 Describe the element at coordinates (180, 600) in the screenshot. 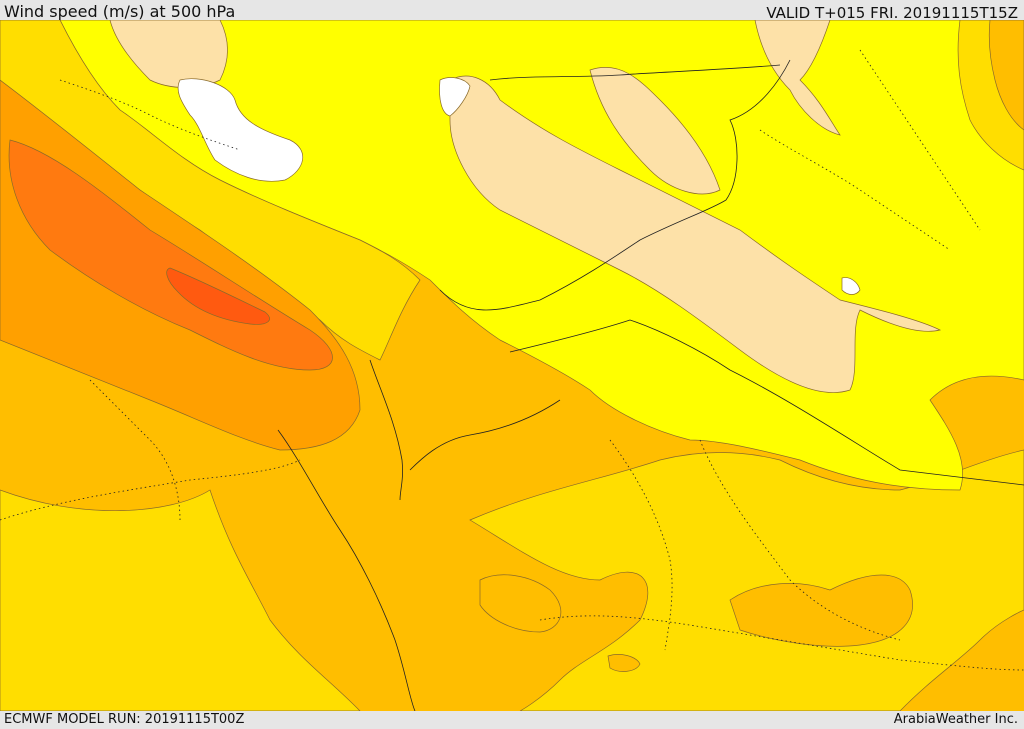

I see `contour-gold-south` at that location.